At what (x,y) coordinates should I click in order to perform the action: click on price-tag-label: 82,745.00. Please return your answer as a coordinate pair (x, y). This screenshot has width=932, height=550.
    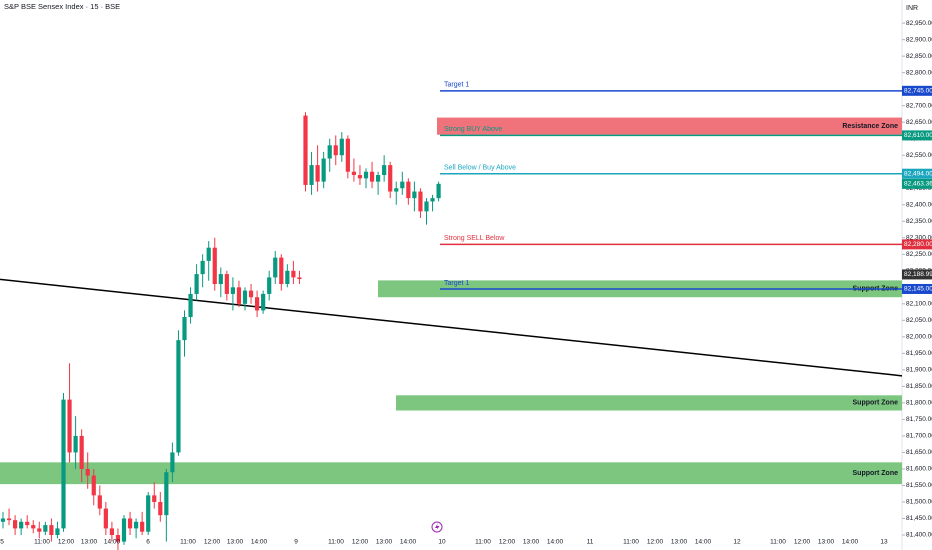
    Looking at the image, I should click on (918, 91).